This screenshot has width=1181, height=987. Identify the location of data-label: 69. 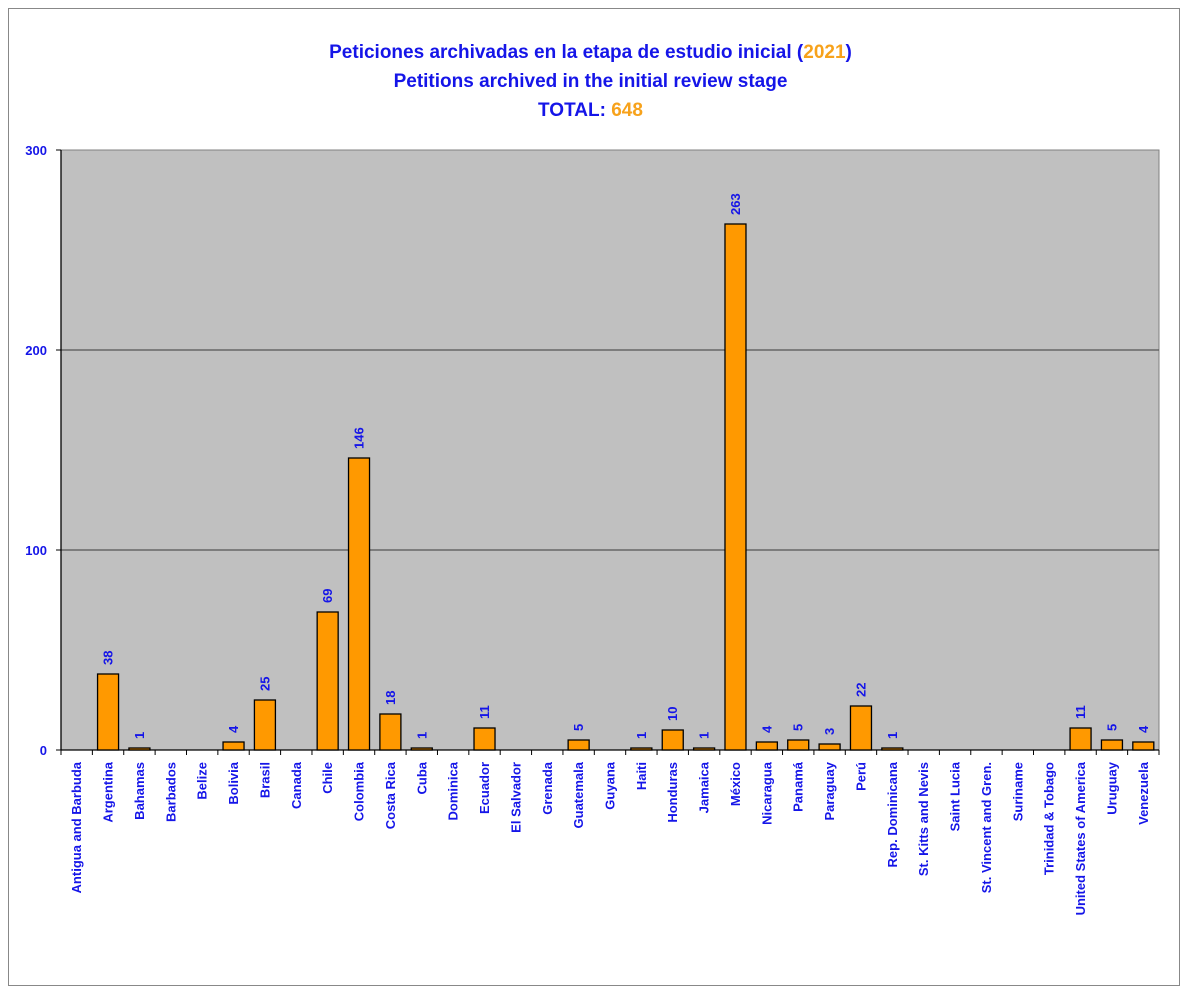
(327, 596).